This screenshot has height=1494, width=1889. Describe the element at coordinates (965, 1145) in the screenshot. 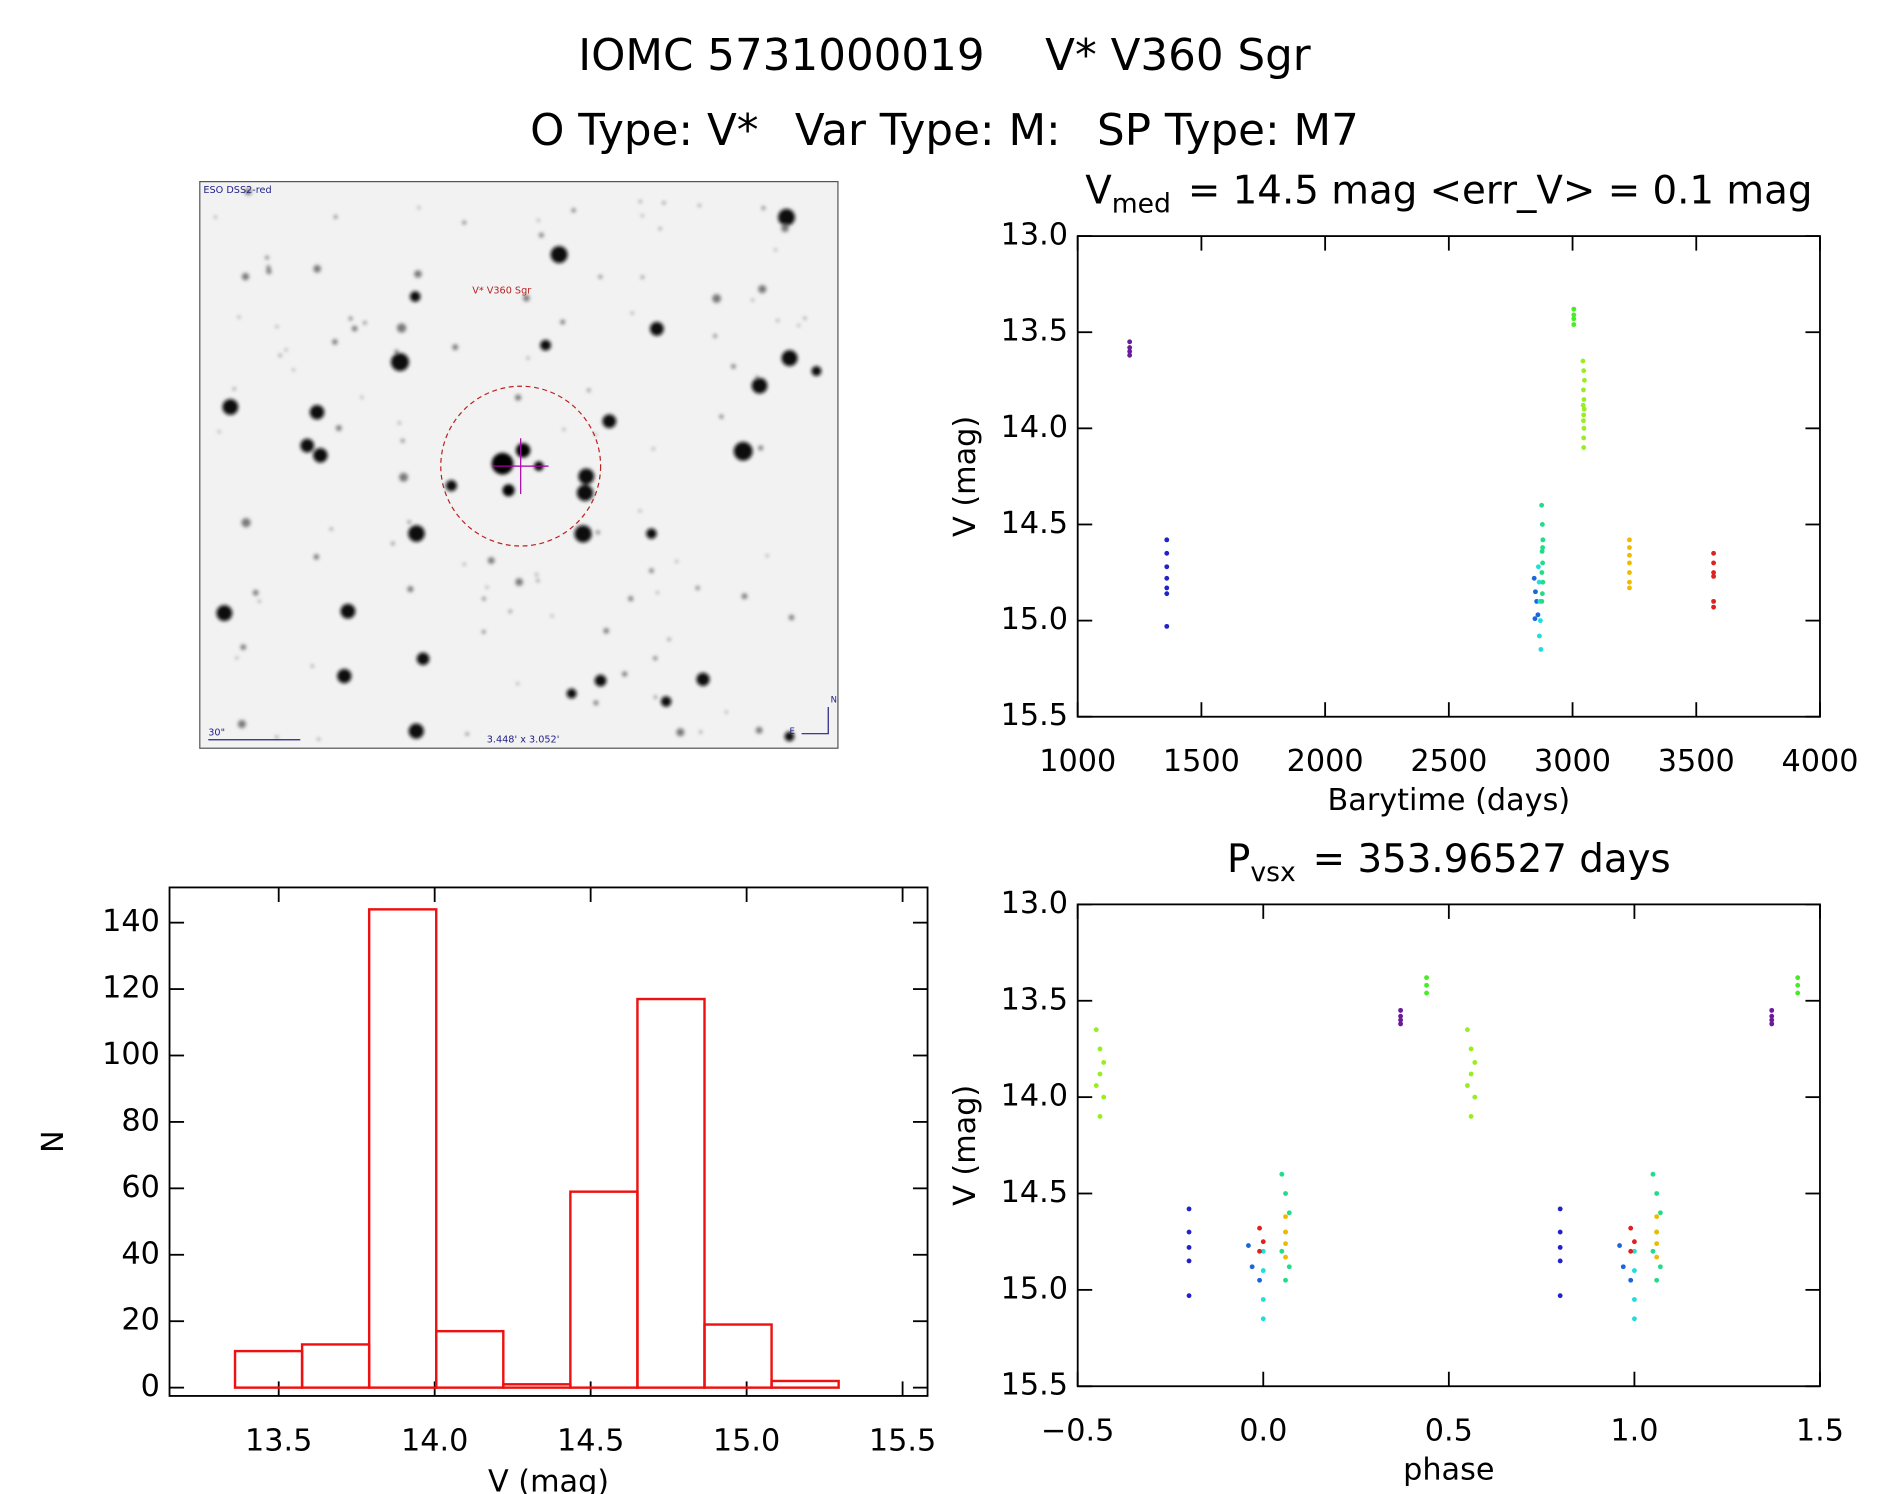

I see `y-axis-label: V (mag)` at that location.